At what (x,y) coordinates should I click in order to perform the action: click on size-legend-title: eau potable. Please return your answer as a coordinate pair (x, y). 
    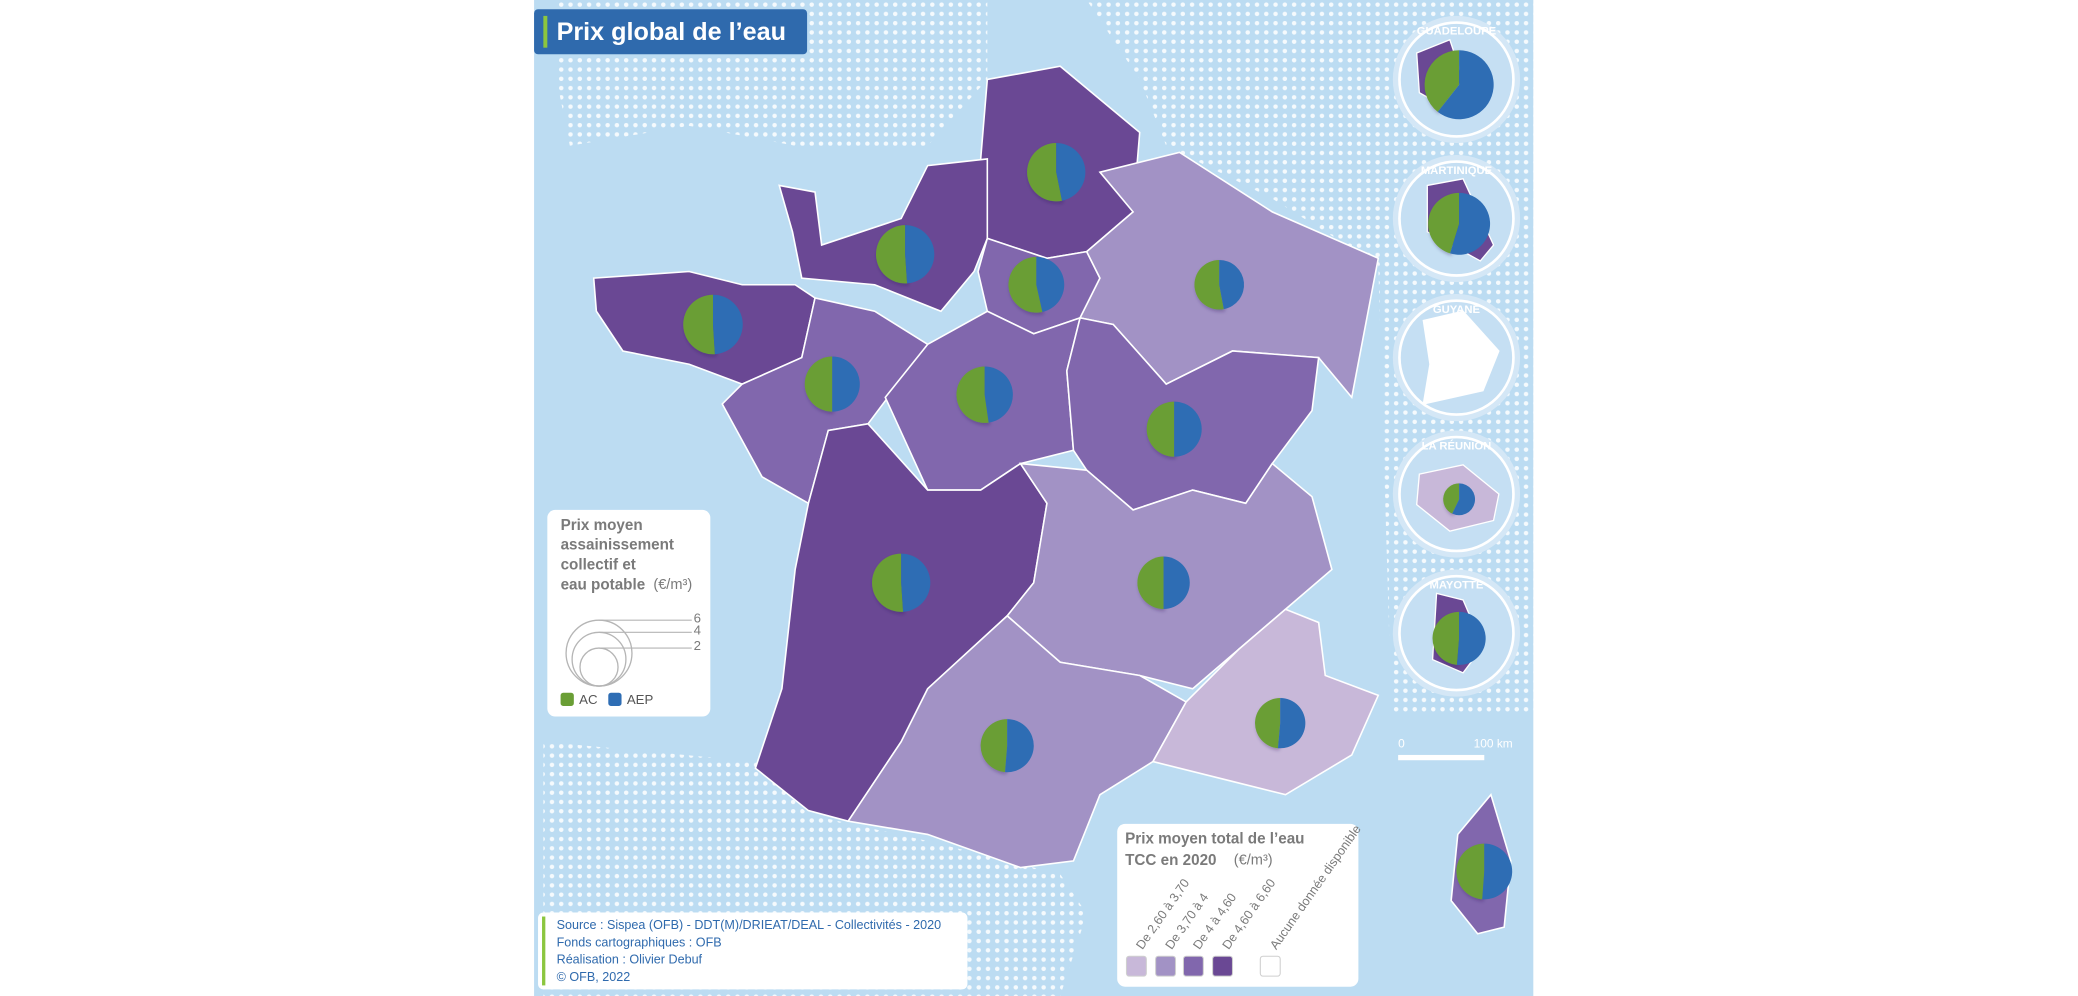
    Looking at the image, I should click on (603, 584).